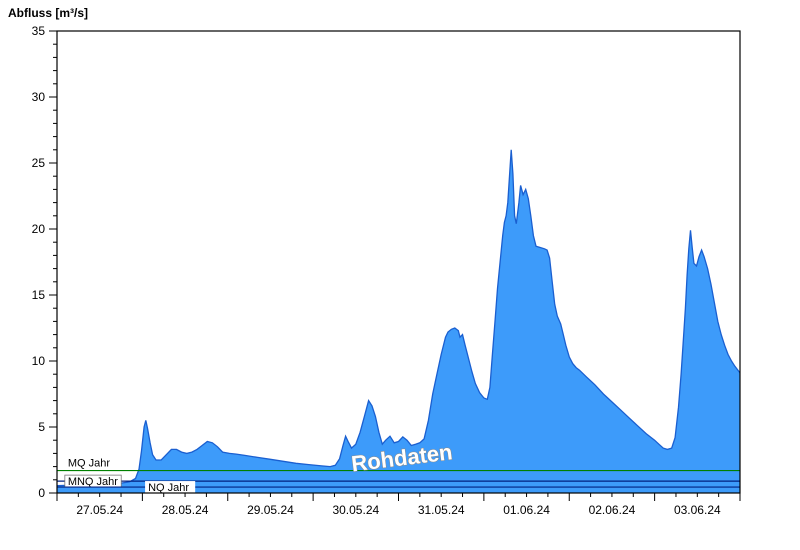 This screenshot has width=800, height=550. What do you see at coordinates (39, 361) in the screenshot?
I see `y-tick-label: 10` at bounding box center [39, 361].